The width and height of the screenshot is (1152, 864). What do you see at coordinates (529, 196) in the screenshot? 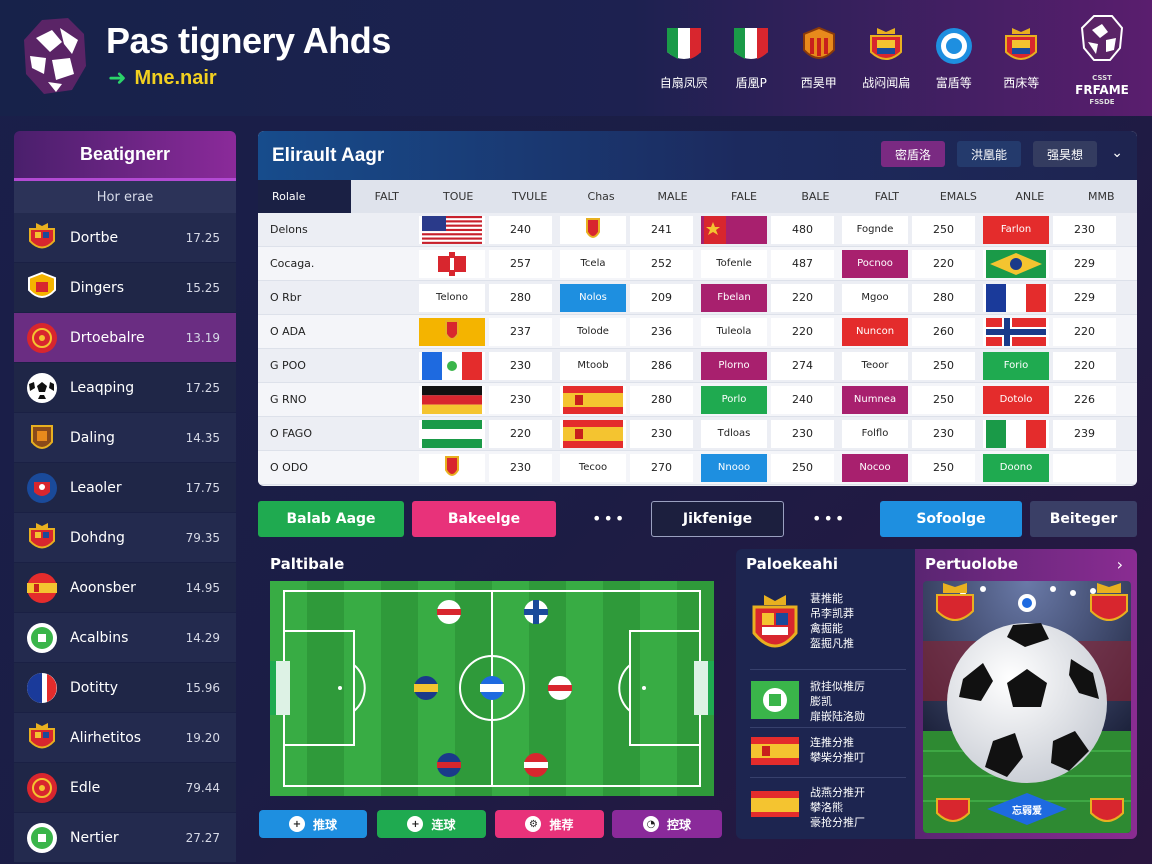
I see `column-header: TVULE` at bounding box center [529, 196].